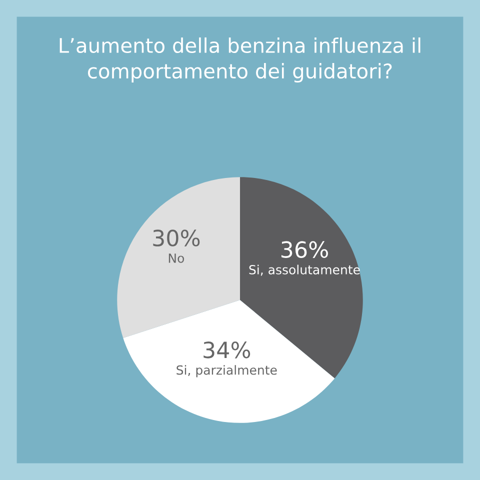 Image resolution: width=480 pixels, height=480 pixels. Describe the element at coordinates (226, 371) in the screenshot. I see `slice-label: Si, parzialmente` at that location.